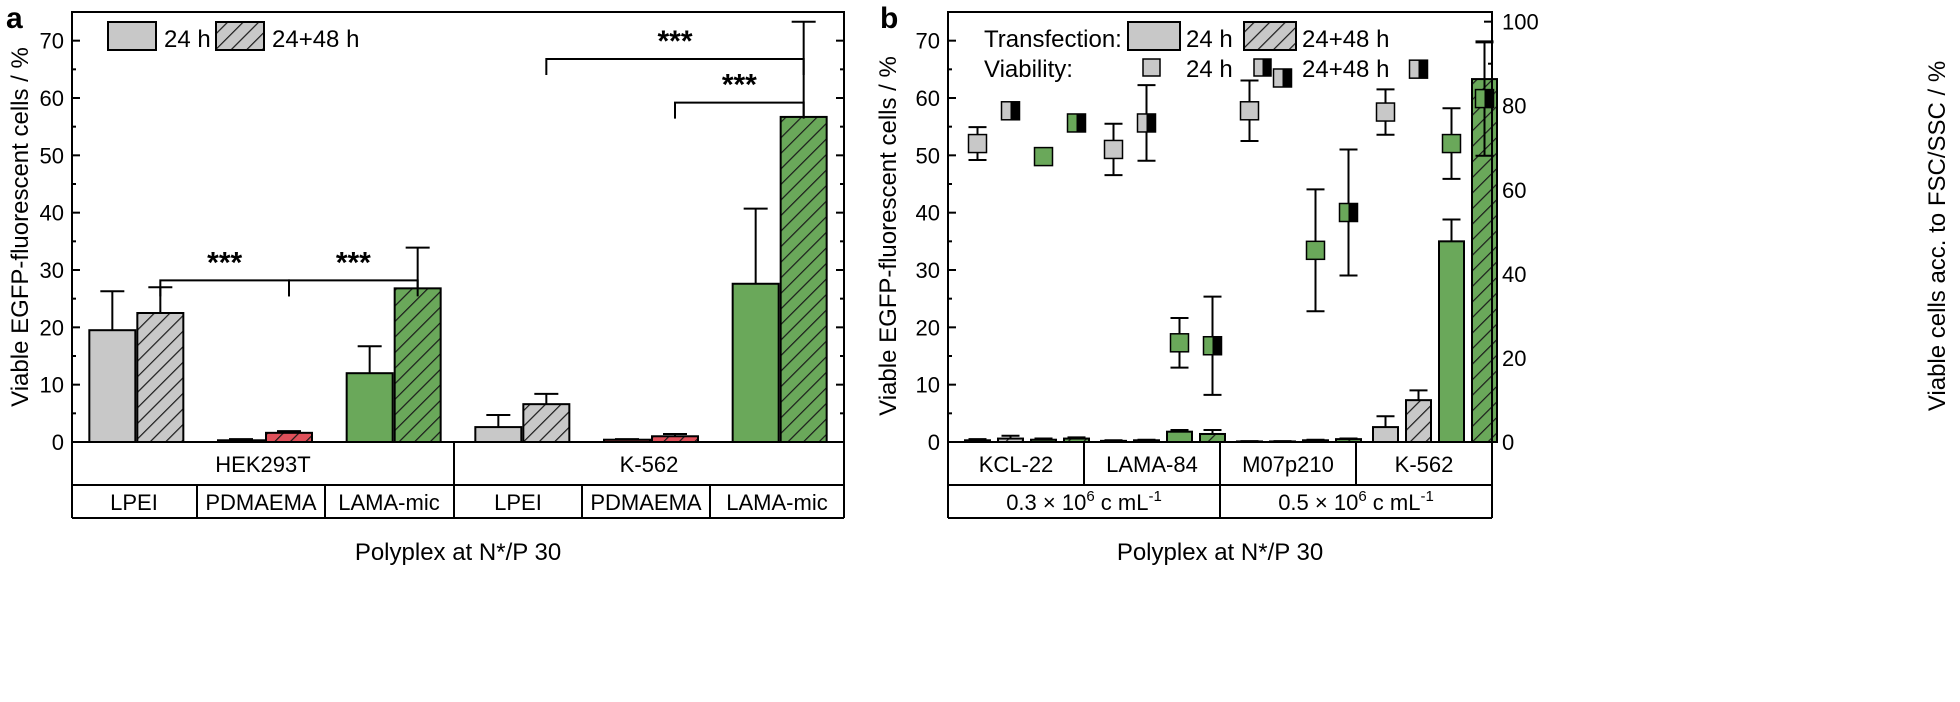  I want to click on panel-b-bars, so click(1231, 261).